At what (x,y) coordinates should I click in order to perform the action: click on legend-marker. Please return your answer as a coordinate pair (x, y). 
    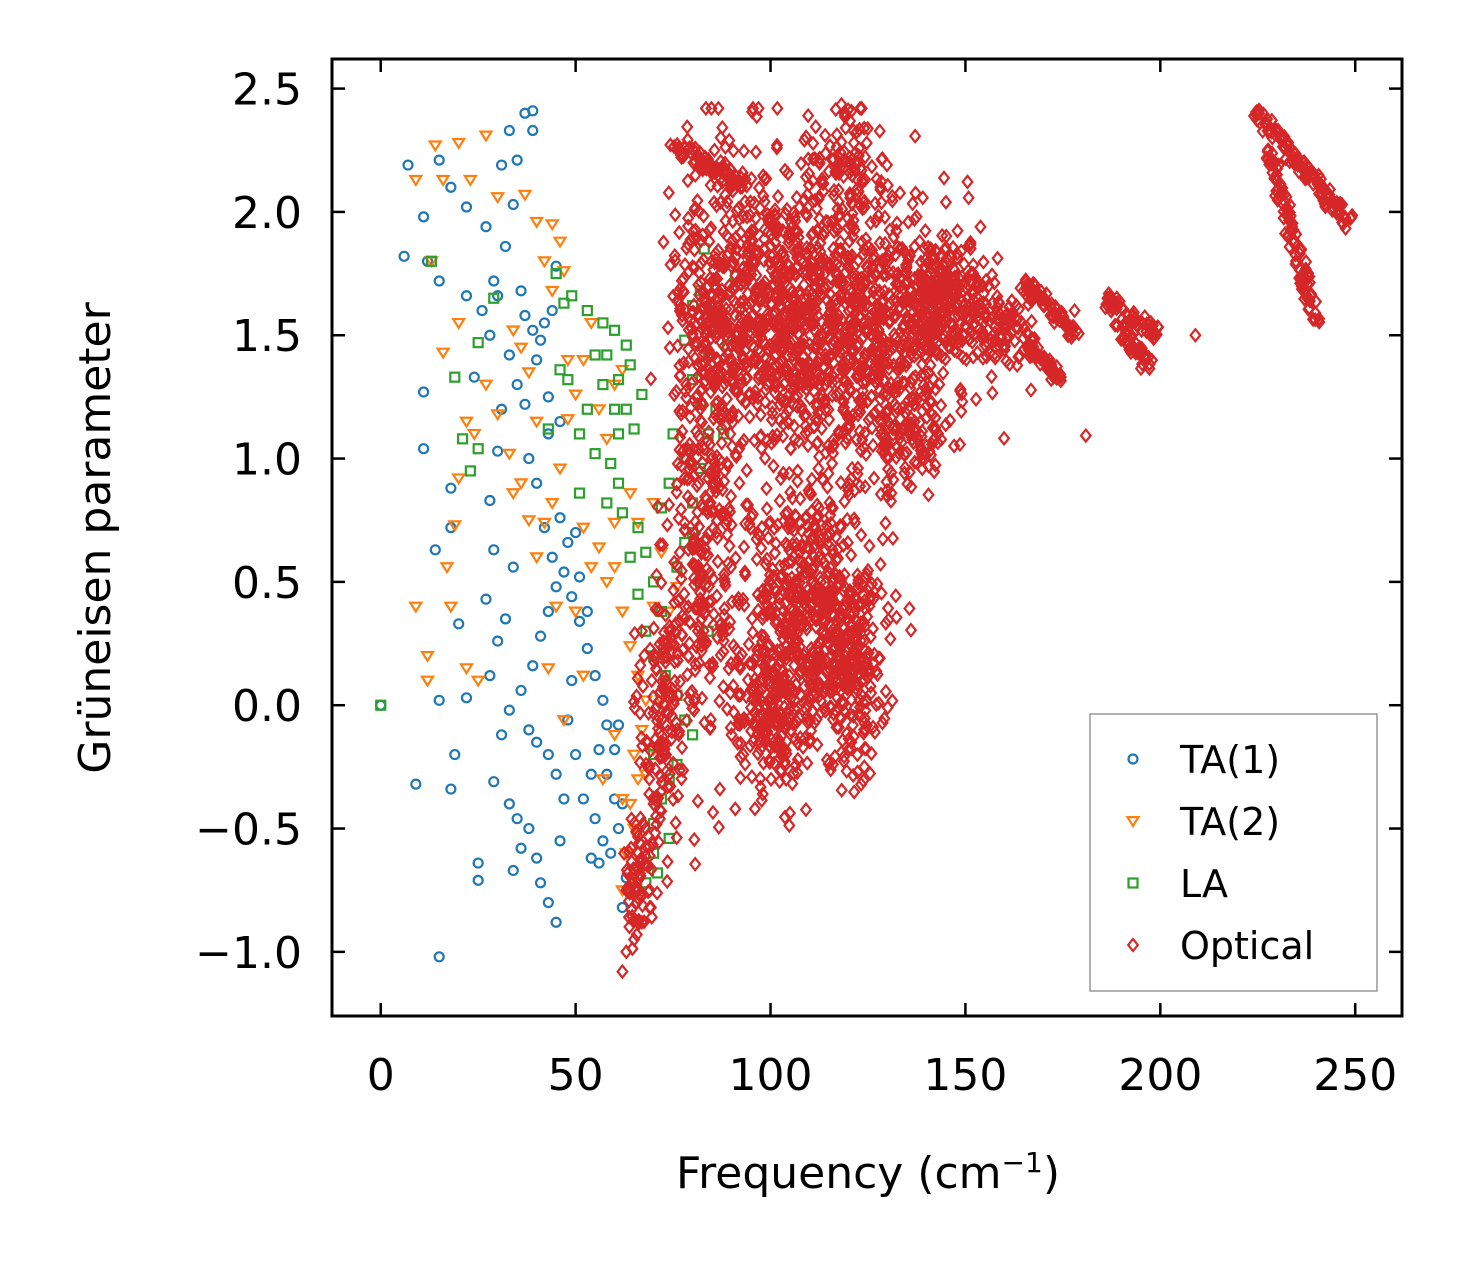
    Looking at the image, I should click on (1133, 822).